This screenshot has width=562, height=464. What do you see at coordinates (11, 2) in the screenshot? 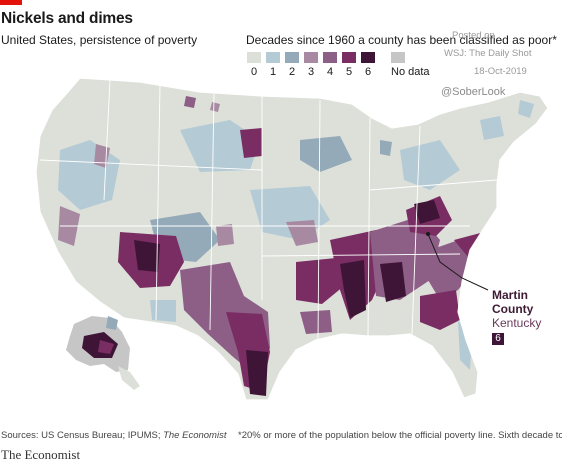
I see `brand-red-tag` at bounding box center [11, 2].